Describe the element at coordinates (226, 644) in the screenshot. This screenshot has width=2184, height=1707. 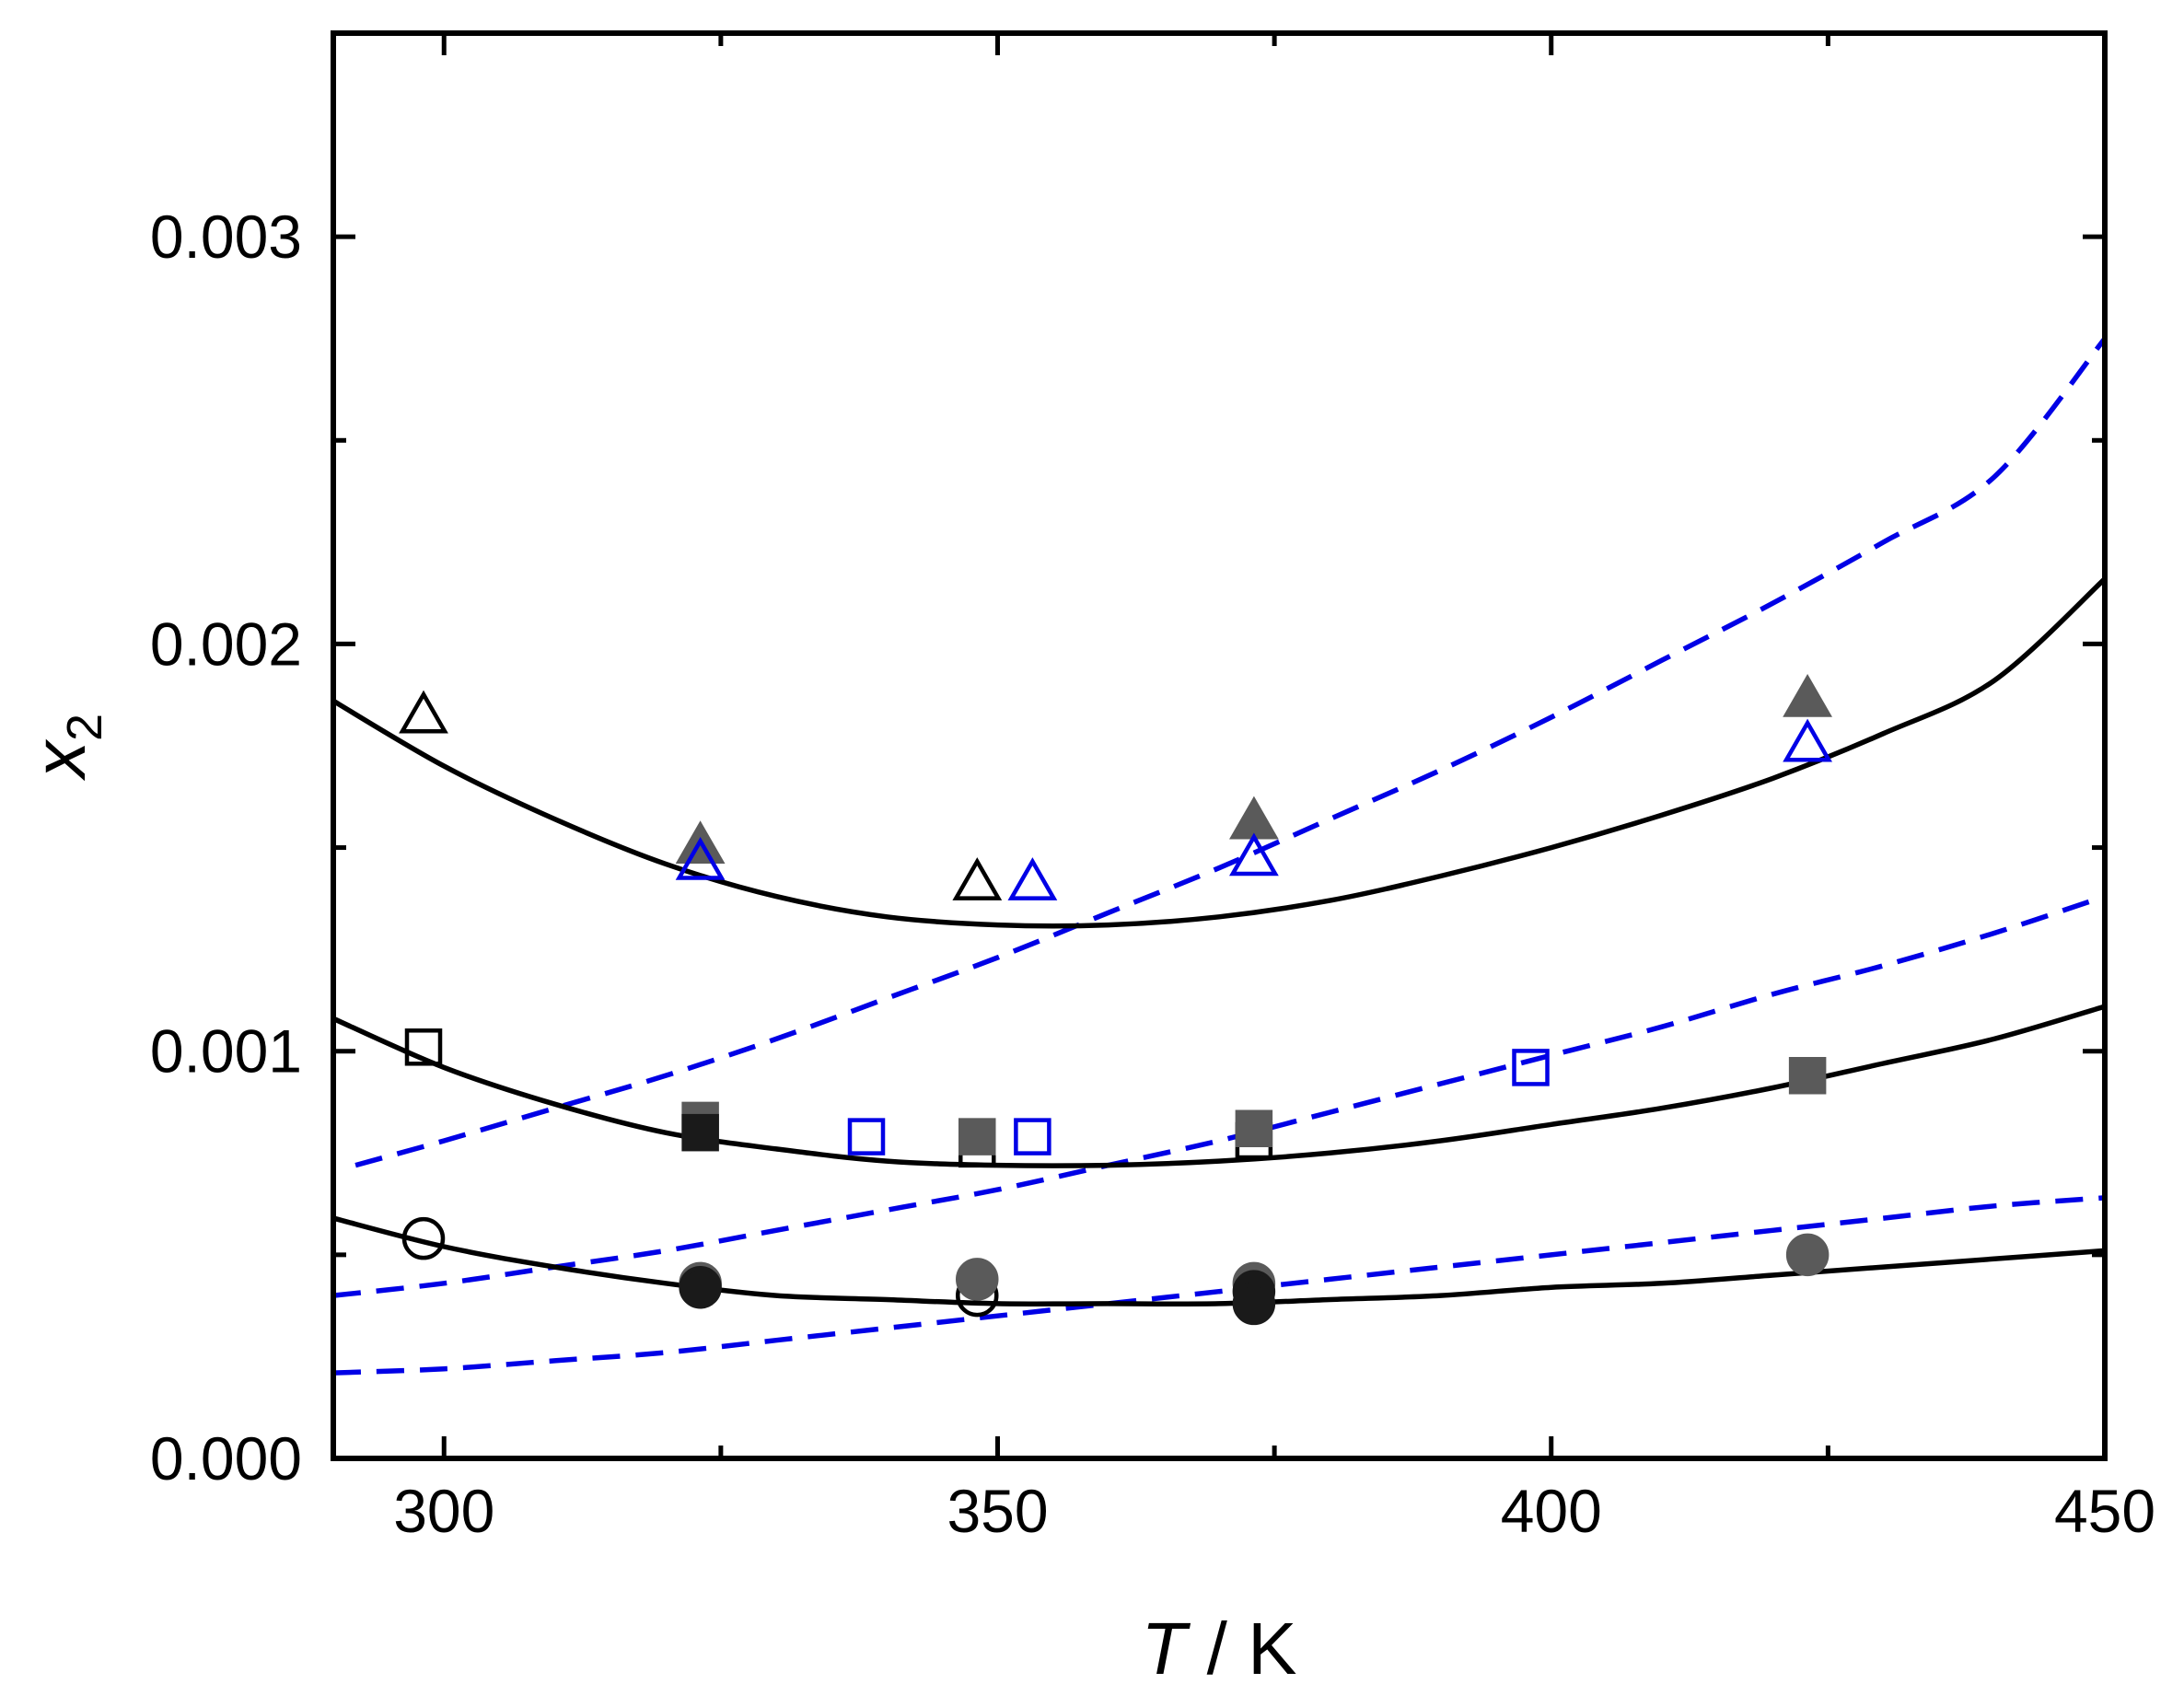
I see `y-tick-label: 0.002` at that location.